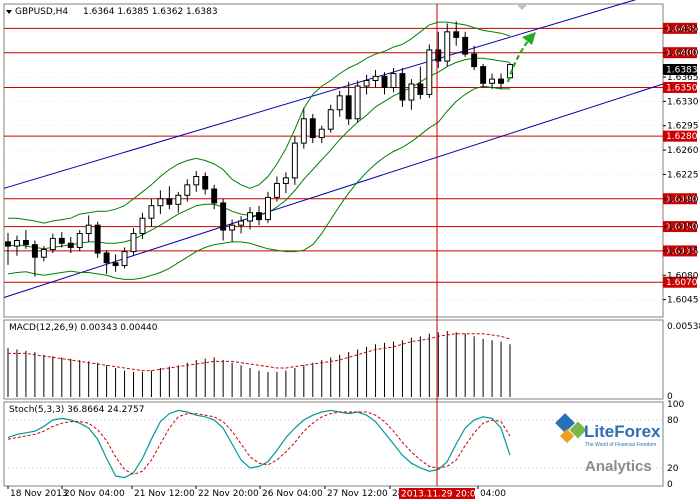 This screenshot has height=500, width=700. What do you see at coordinates (670, 485) in the screenshot?
I see `stoch-tick-label: 0` at bounding box center [670, 485].